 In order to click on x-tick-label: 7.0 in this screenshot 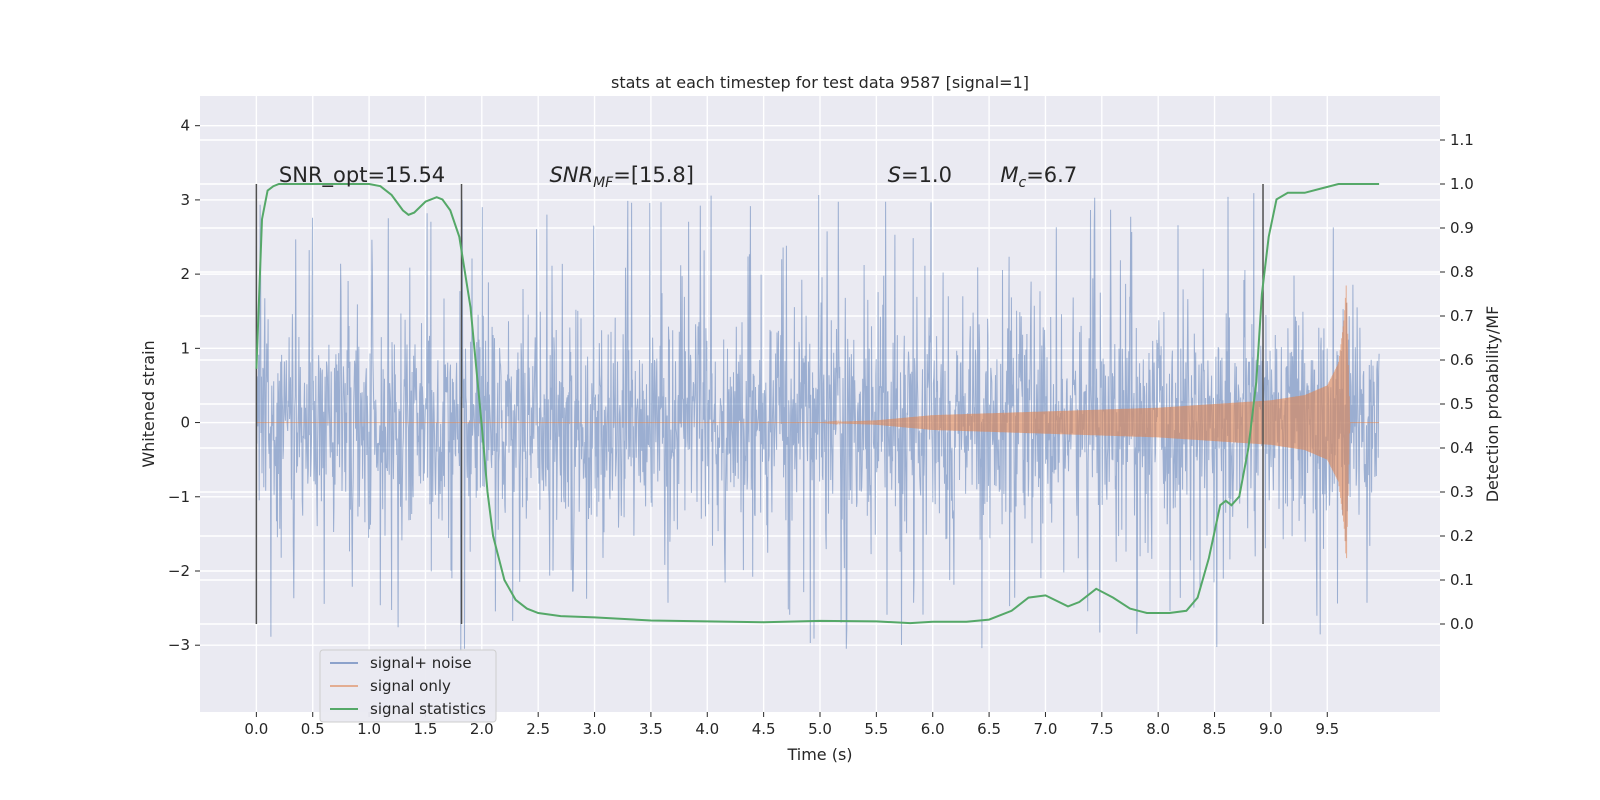, I will do `click(1046, 729)`.